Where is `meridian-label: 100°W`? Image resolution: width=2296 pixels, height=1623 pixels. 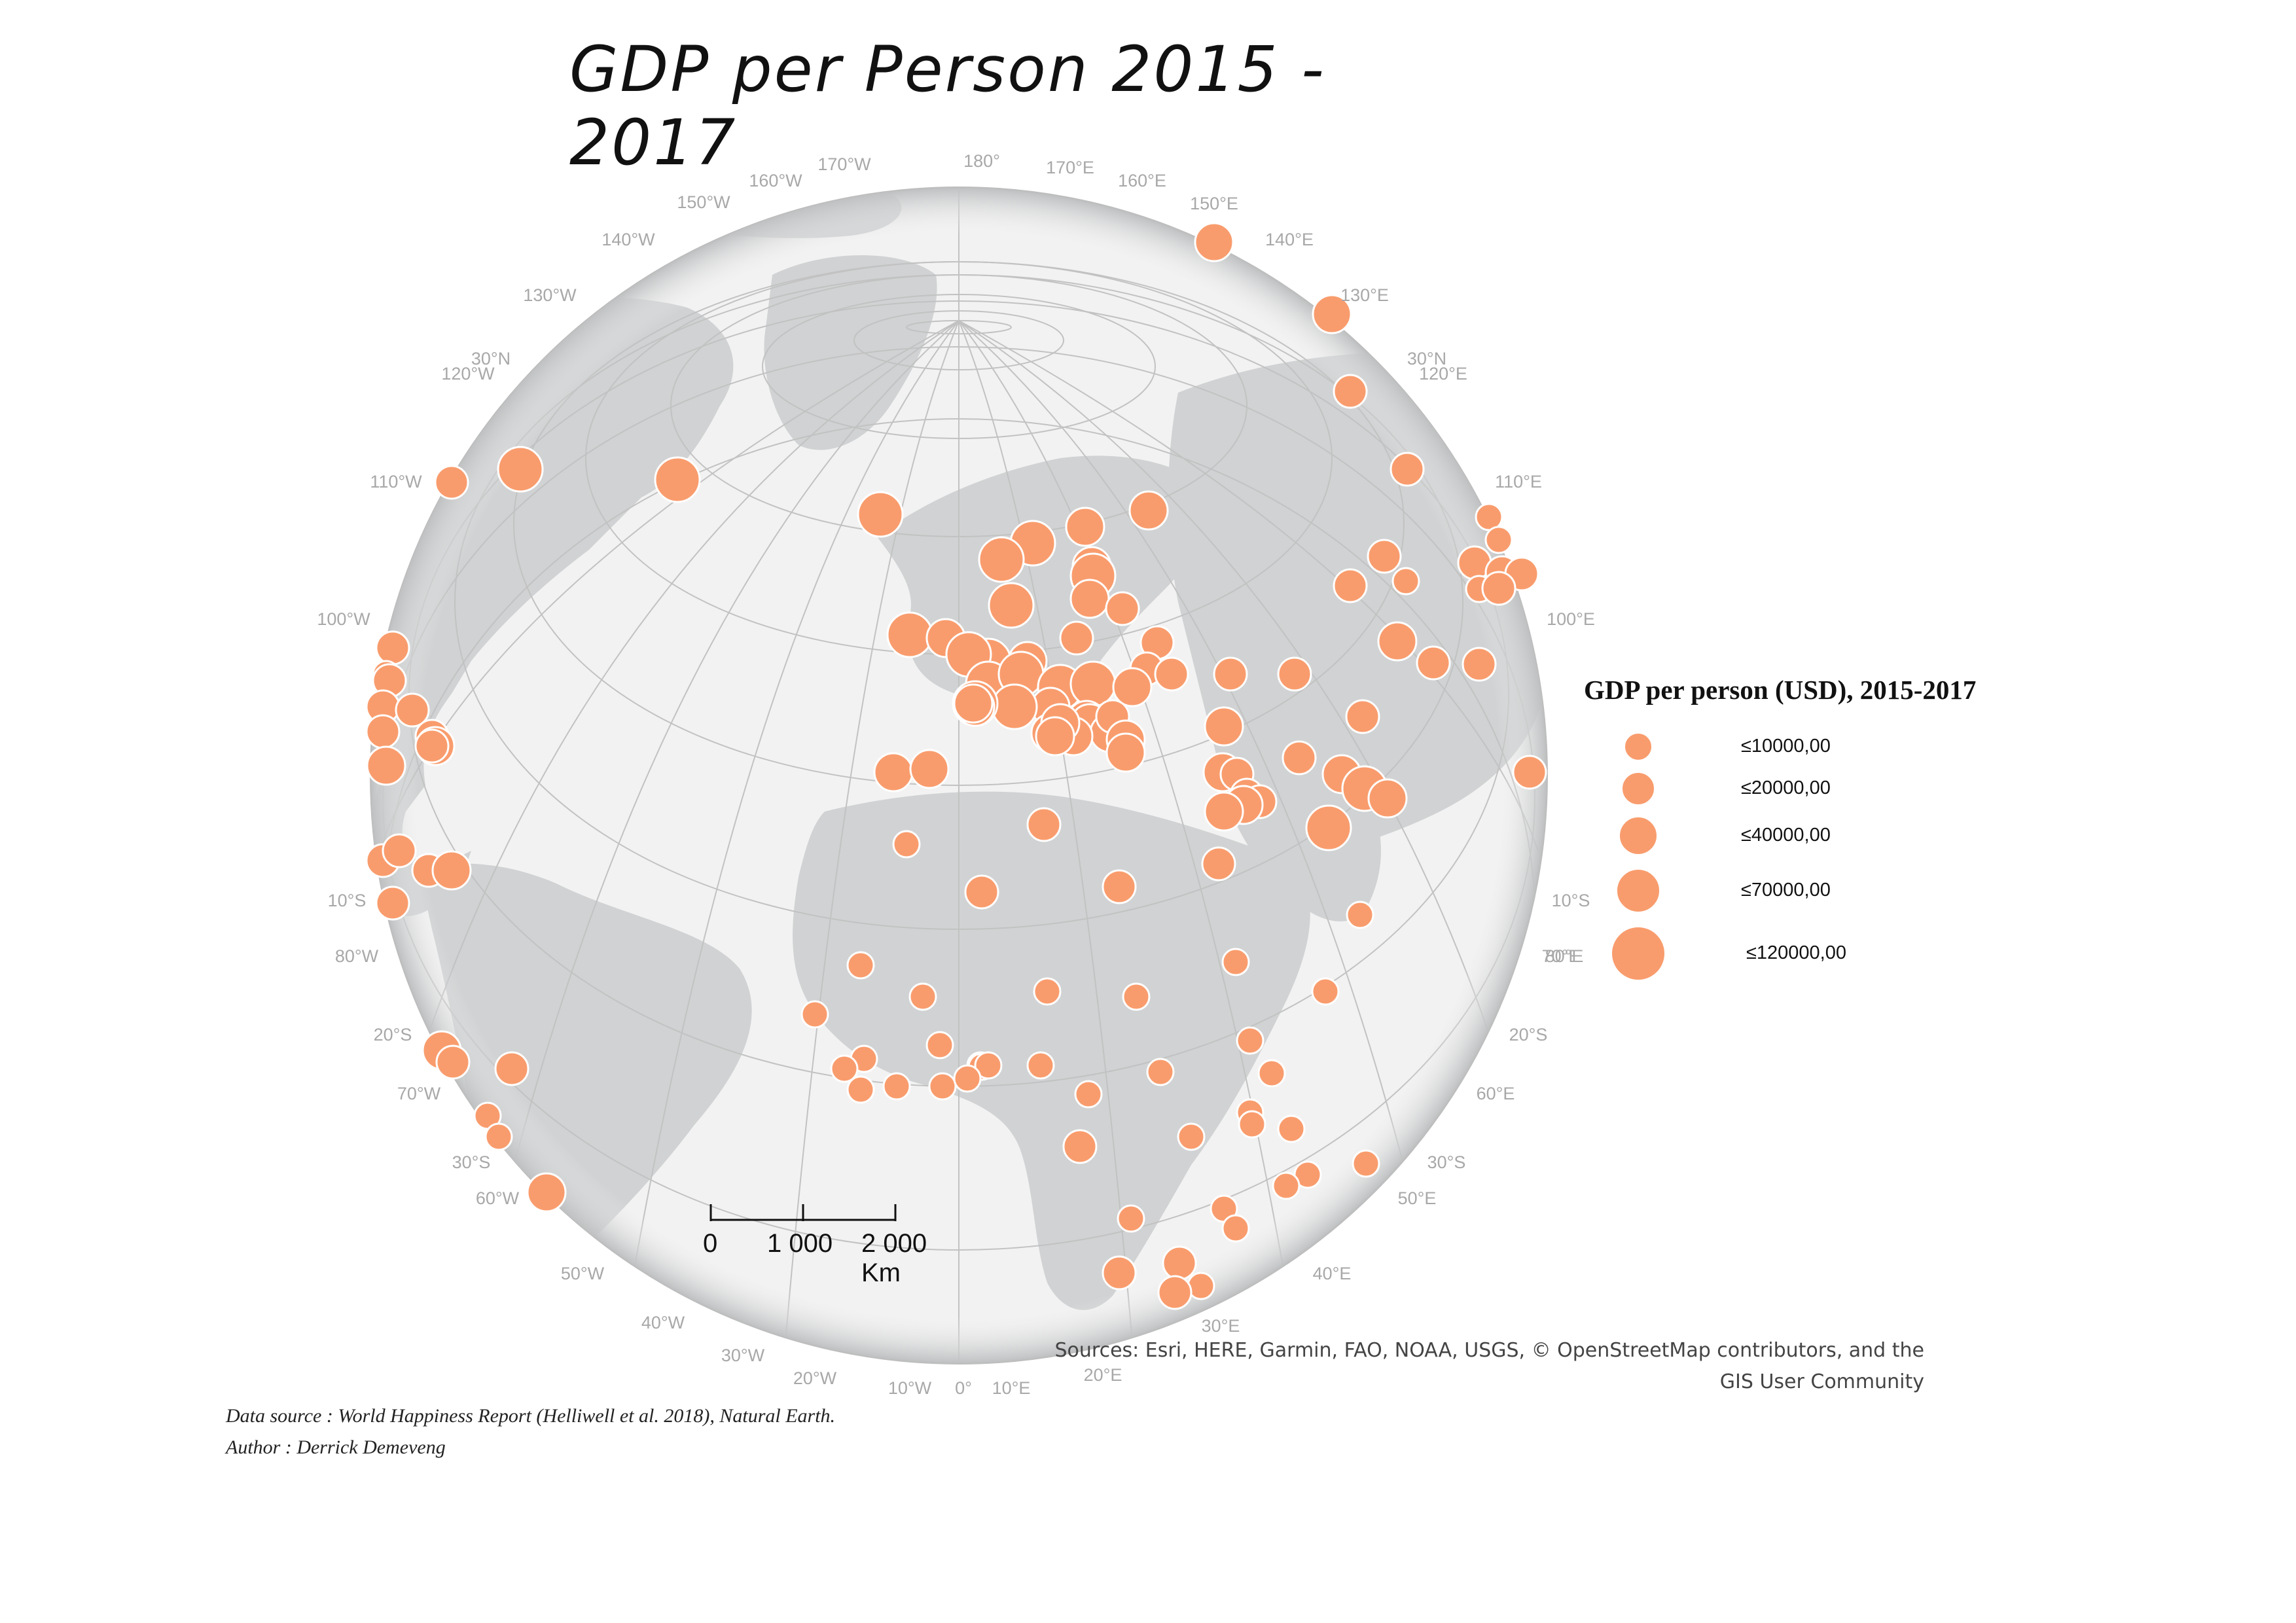
meridian-label: 100°W is located at coordinates (343, 619).